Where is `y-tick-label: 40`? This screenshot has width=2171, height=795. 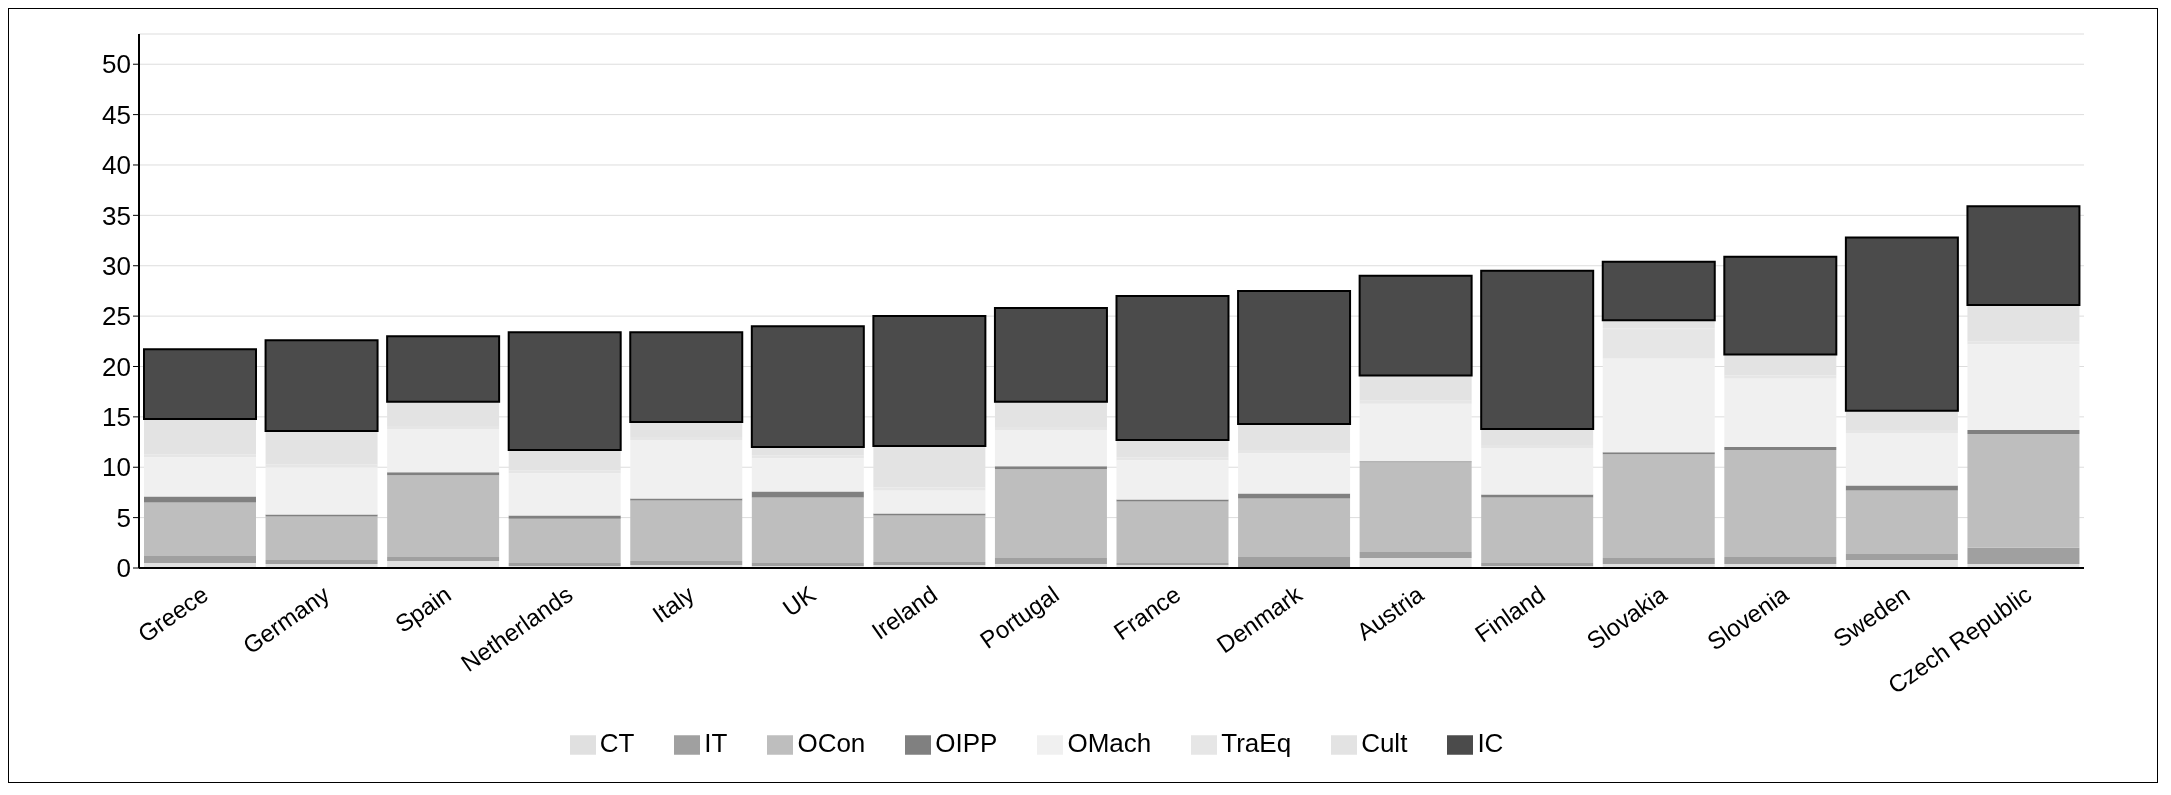 y-tick-label: 40 is located at coordinates (116, 165).